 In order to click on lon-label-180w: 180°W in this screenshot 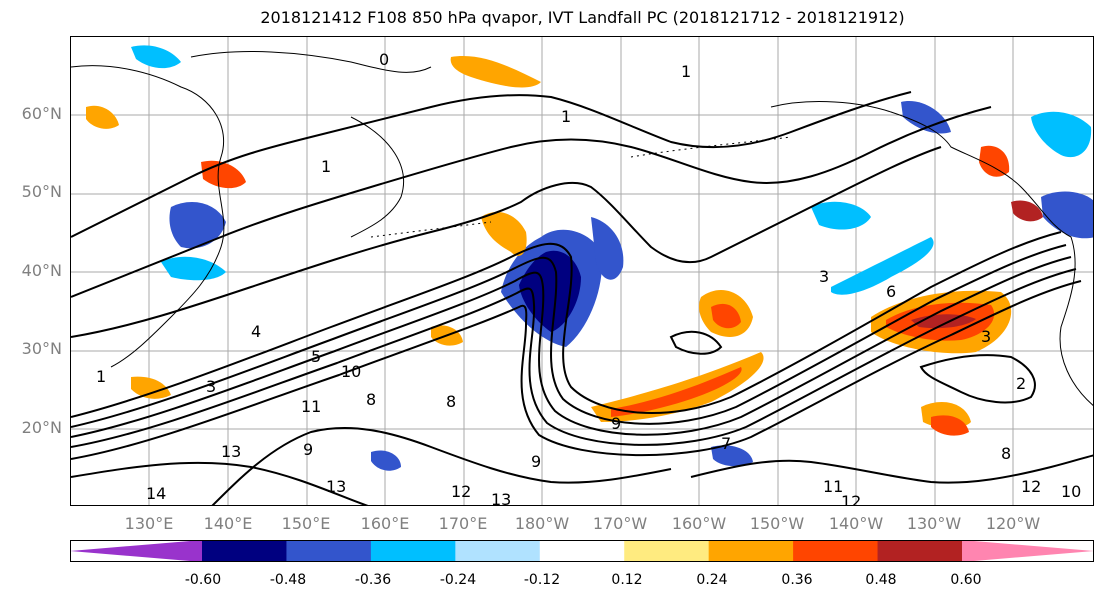, I will do `click(542, 523)`.